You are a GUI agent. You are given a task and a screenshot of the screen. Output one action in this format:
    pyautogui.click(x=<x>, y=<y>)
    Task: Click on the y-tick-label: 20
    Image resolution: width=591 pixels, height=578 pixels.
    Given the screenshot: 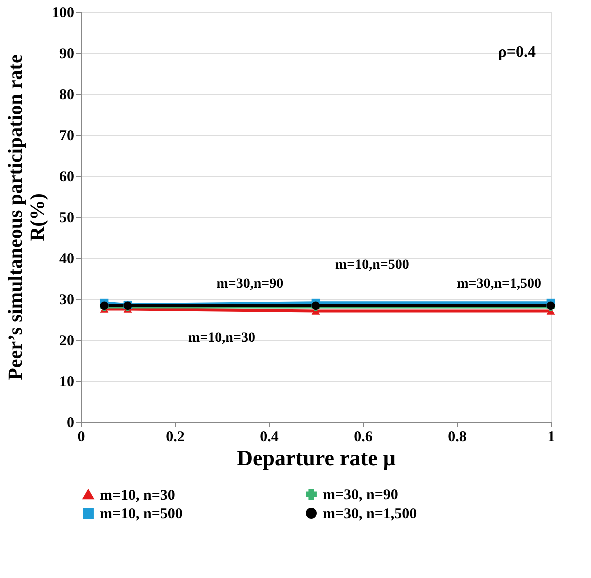 What is the action you would take?
    pyautogui.click(x=67, y=342)
    